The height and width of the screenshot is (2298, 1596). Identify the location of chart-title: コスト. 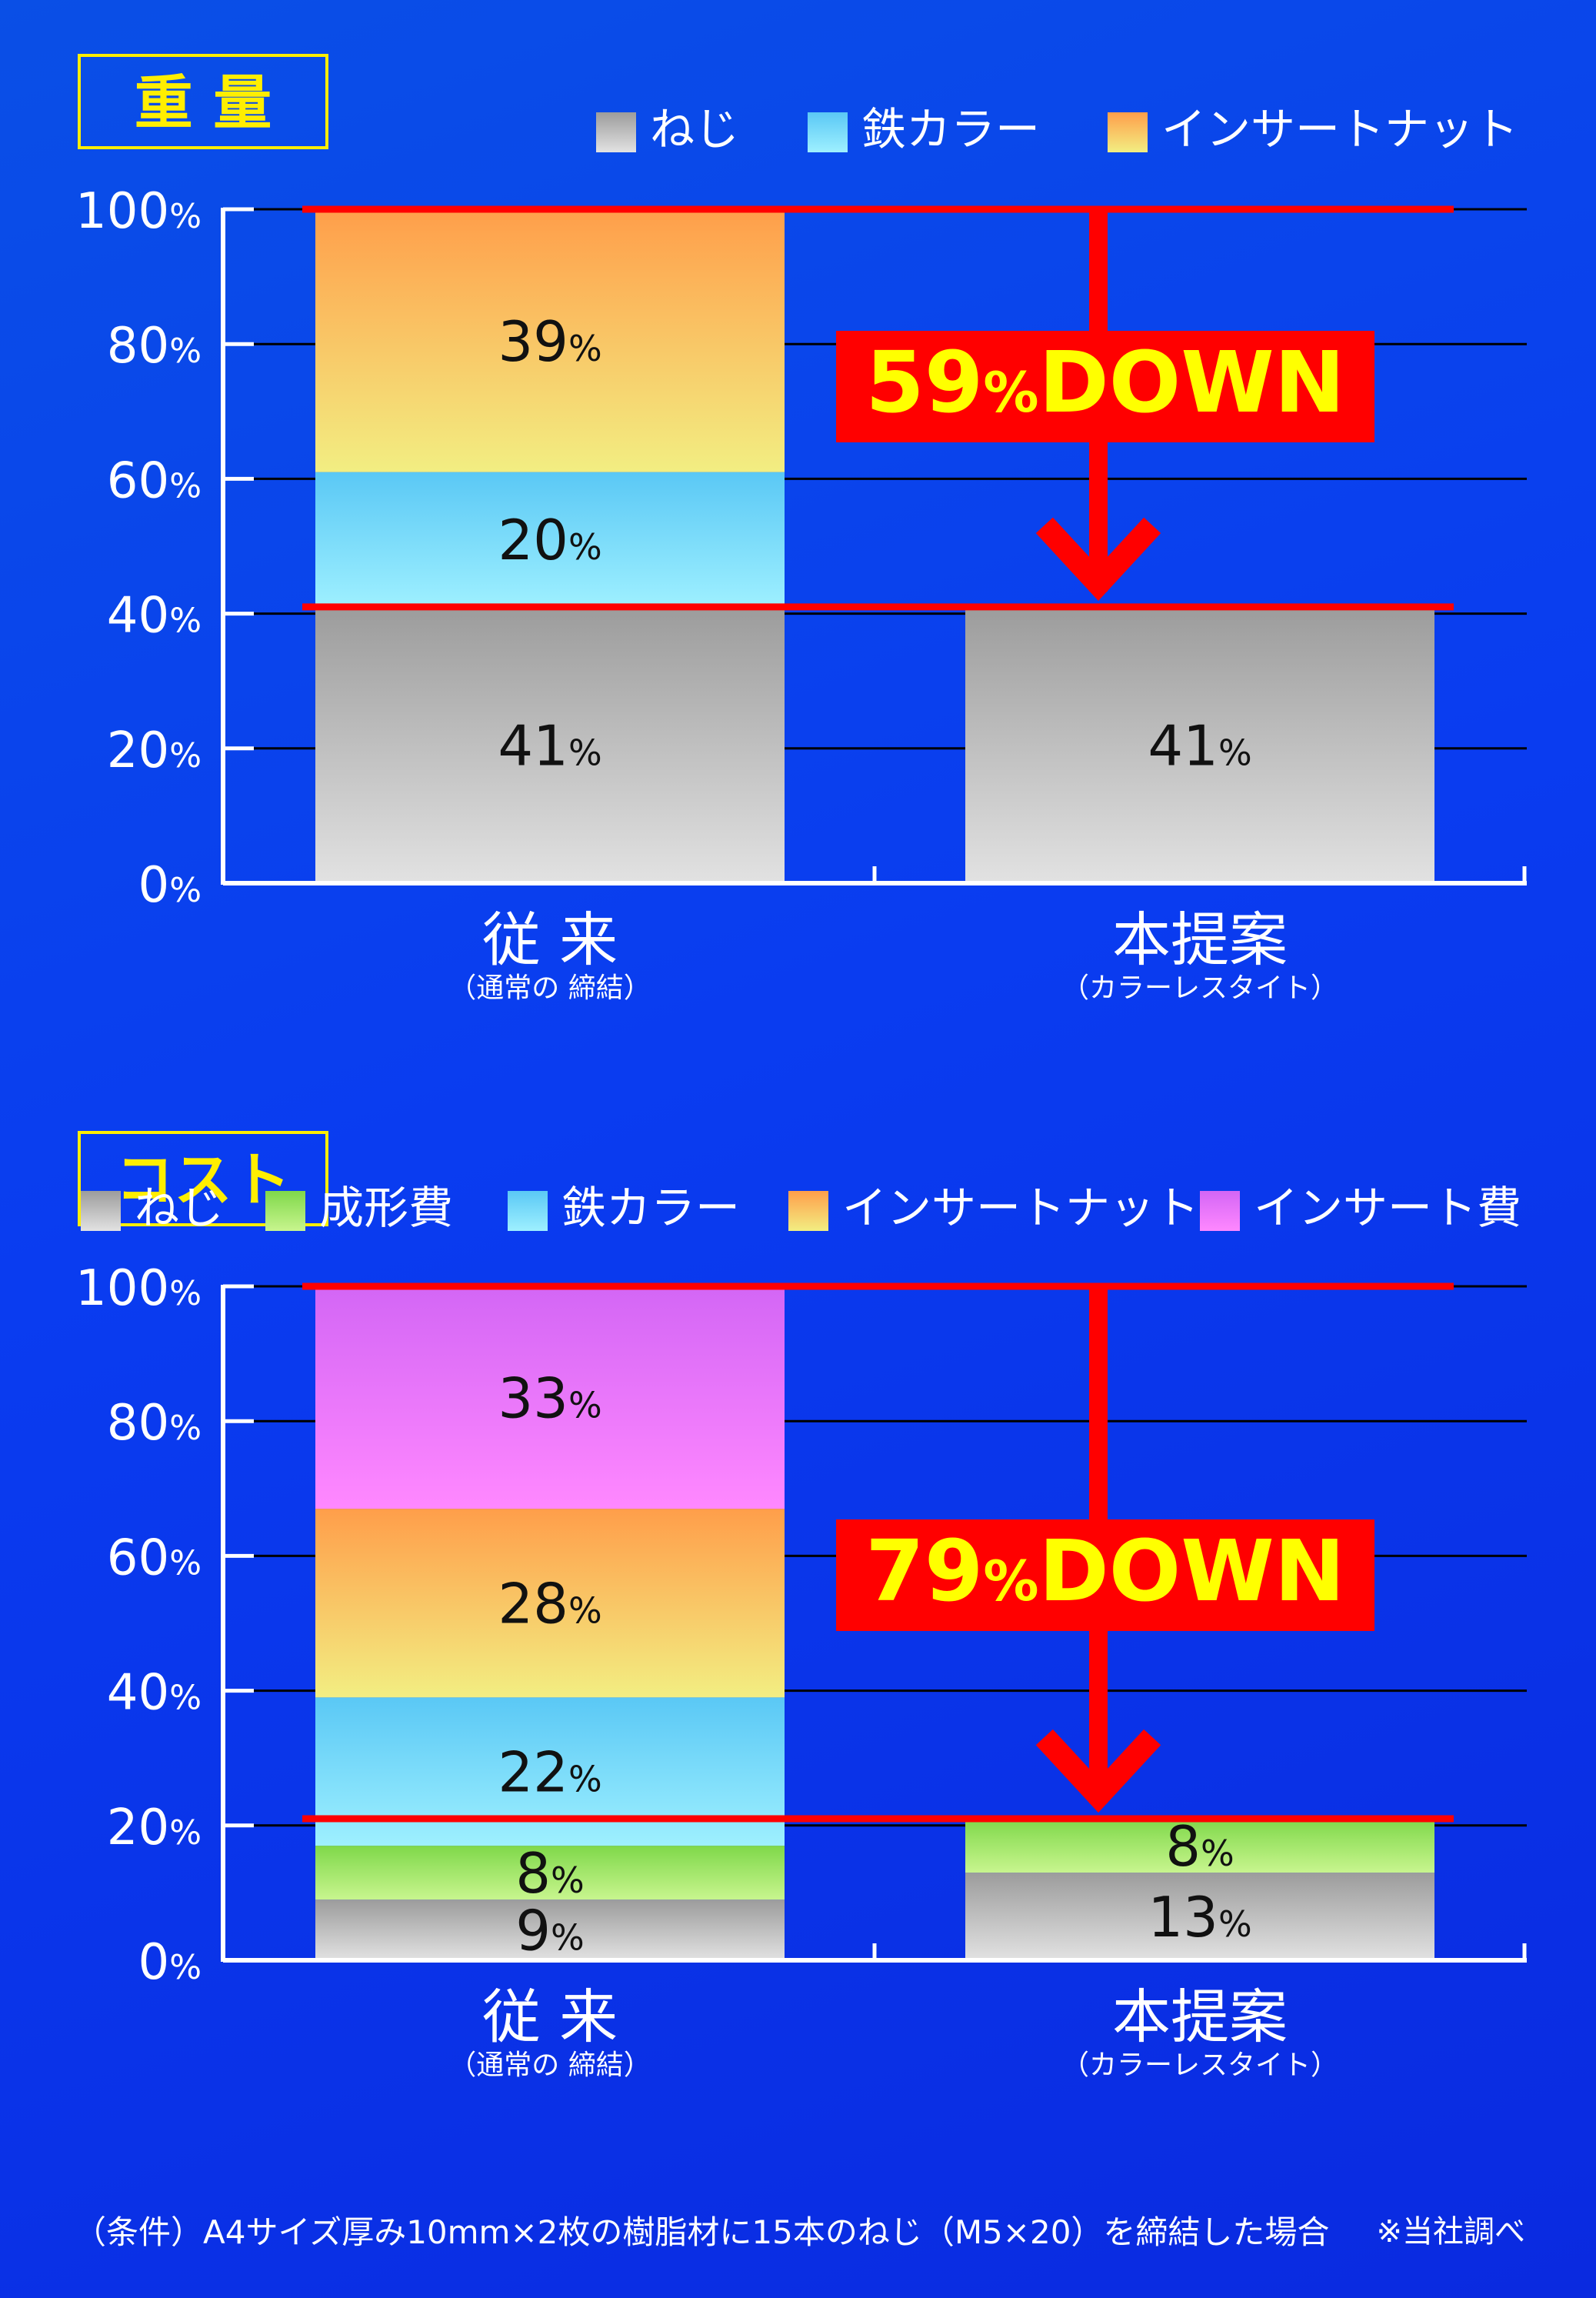
(203, 1178).